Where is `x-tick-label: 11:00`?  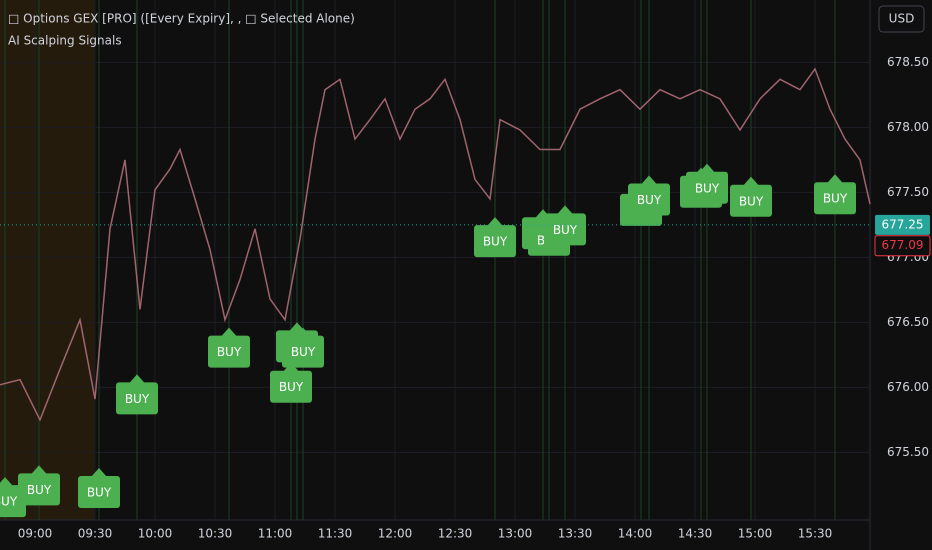
x-tick-label: 11:00 is located at coordinates (275, 534).